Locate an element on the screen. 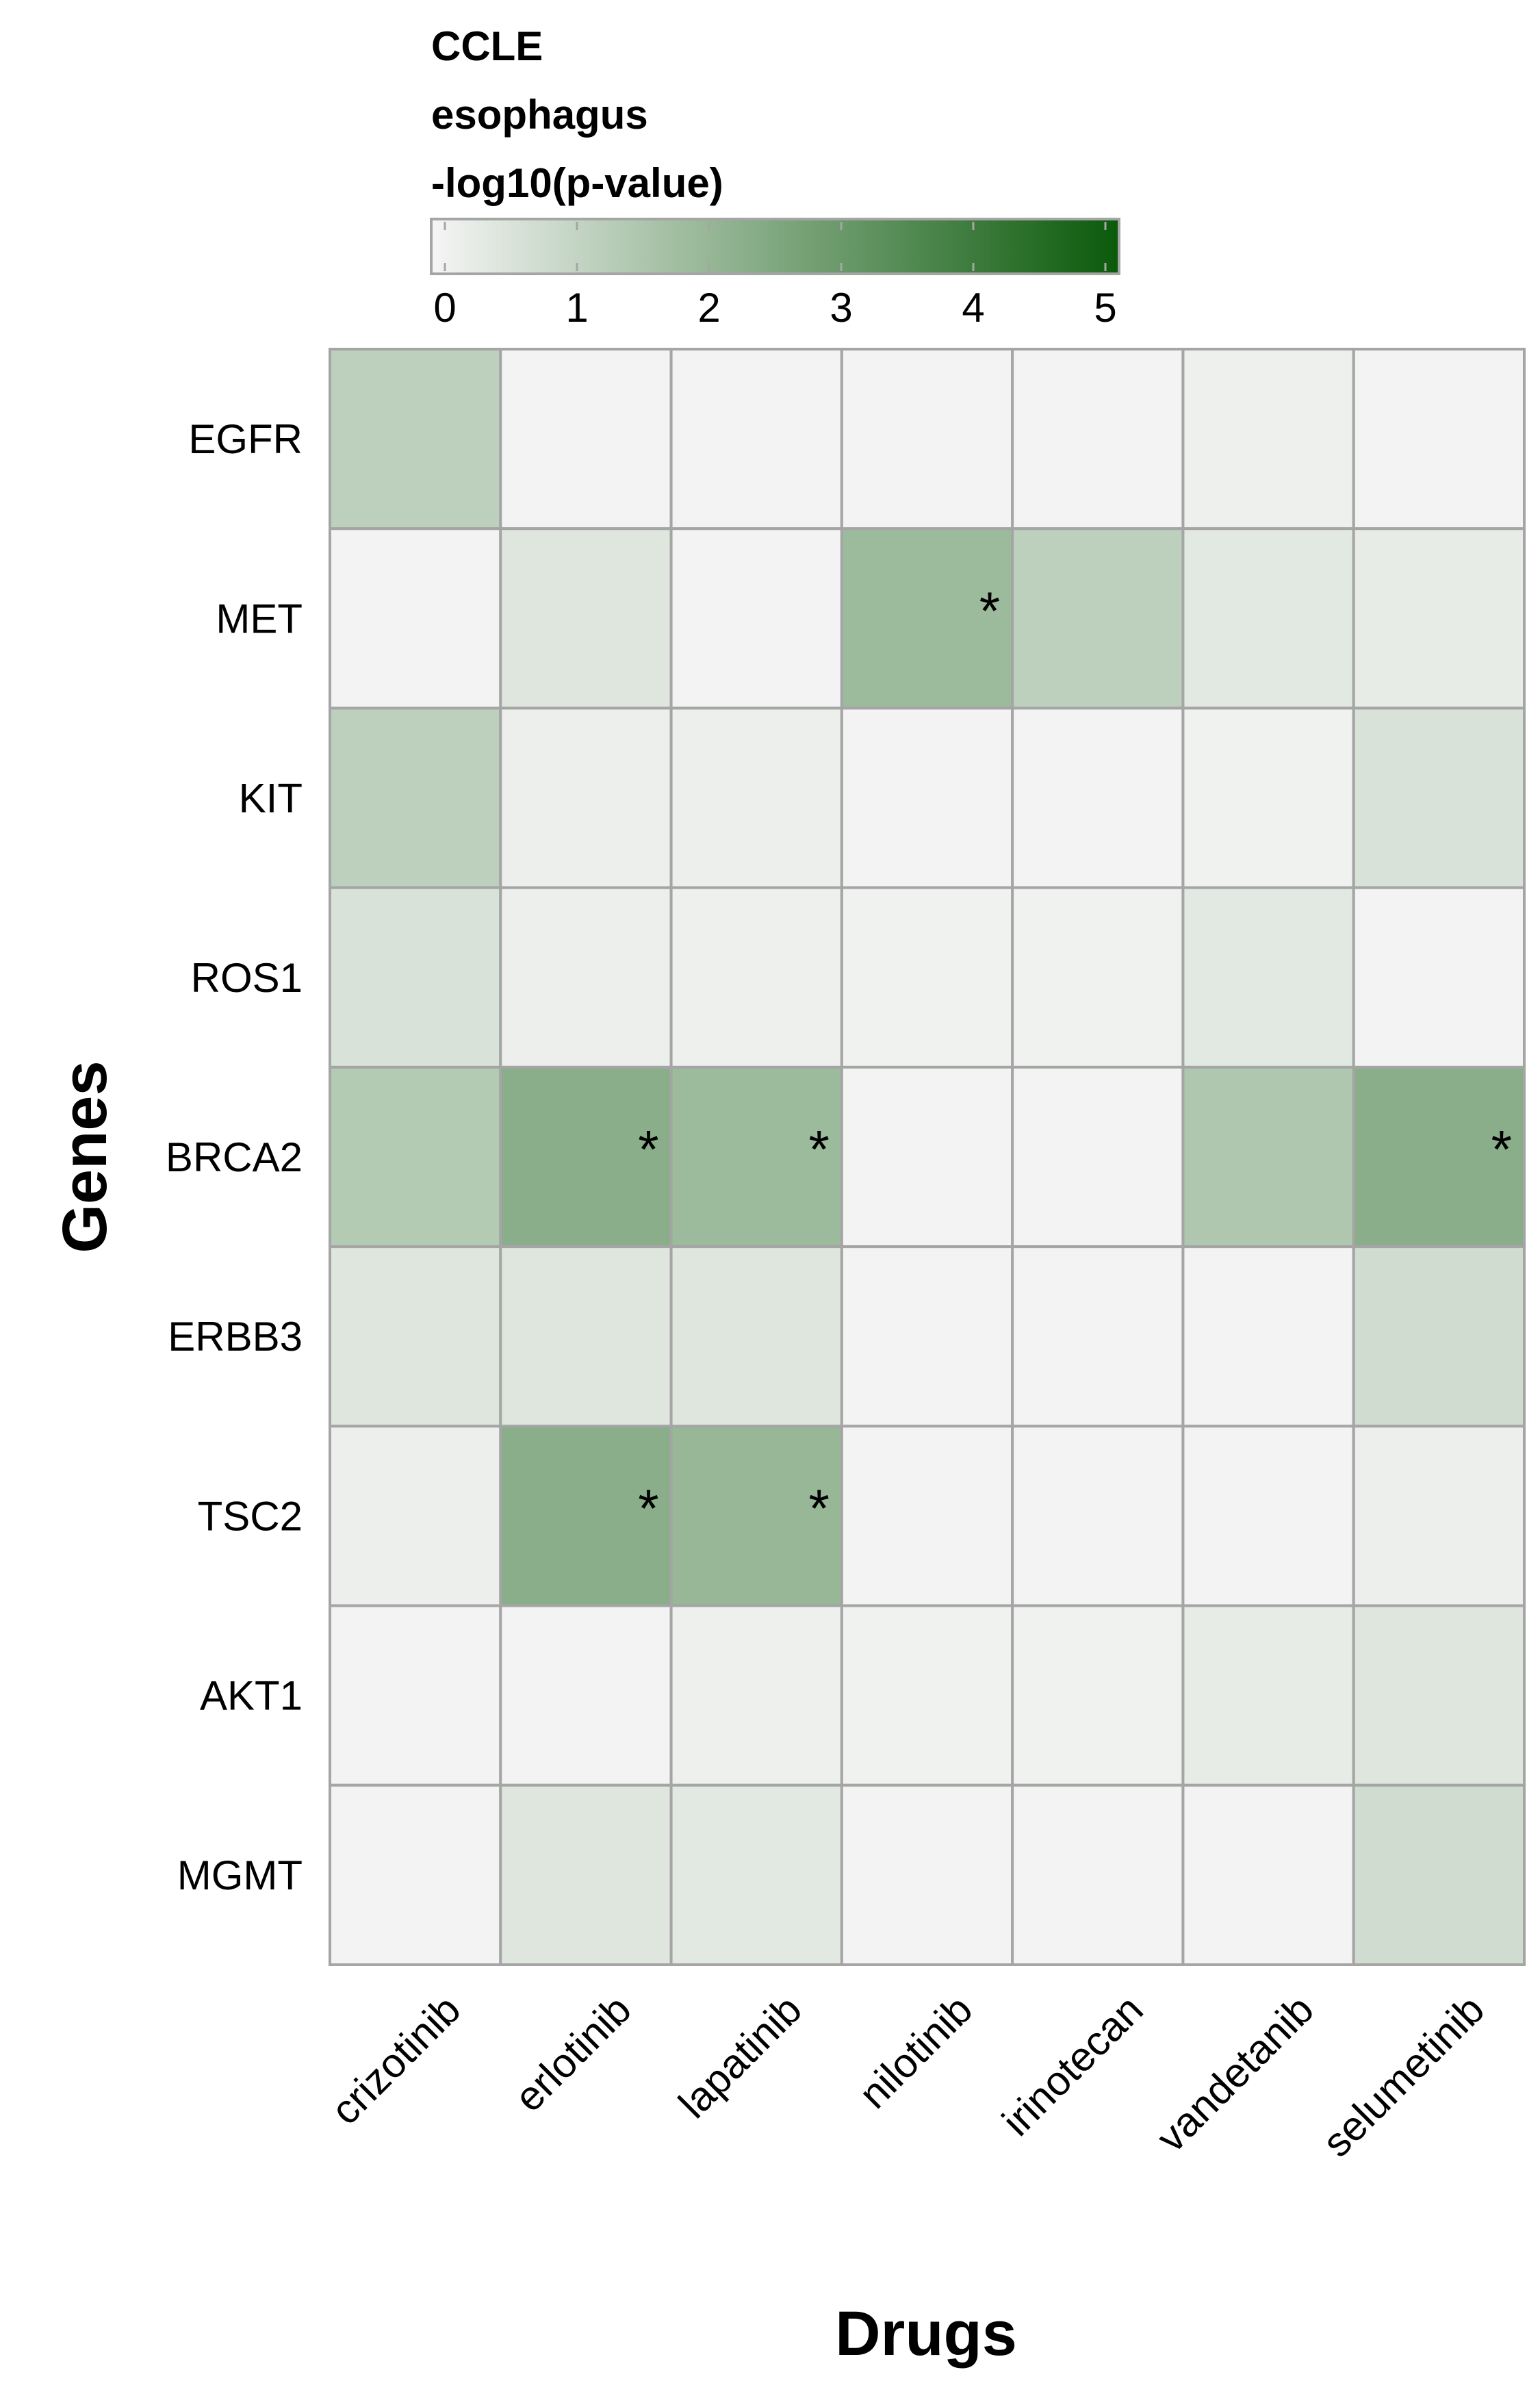 The image size is (1540, 2396). heatmap-cell-egfr-erlotinib is located at coordinates (586, 439).